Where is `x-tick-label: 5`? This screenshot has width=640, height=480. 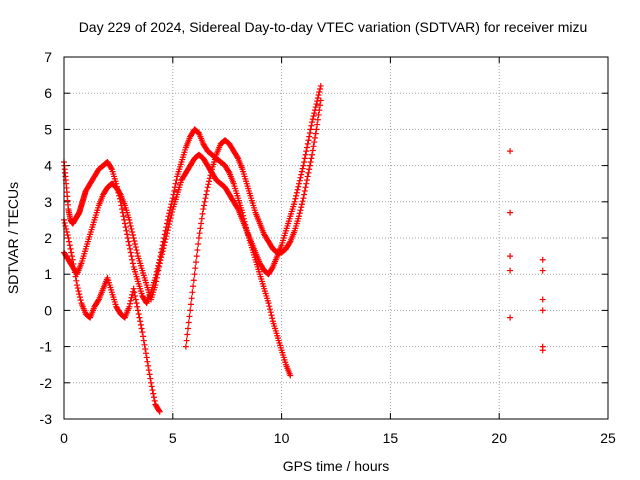 x-tick-label: 5 is located at coordinates (173, 438).